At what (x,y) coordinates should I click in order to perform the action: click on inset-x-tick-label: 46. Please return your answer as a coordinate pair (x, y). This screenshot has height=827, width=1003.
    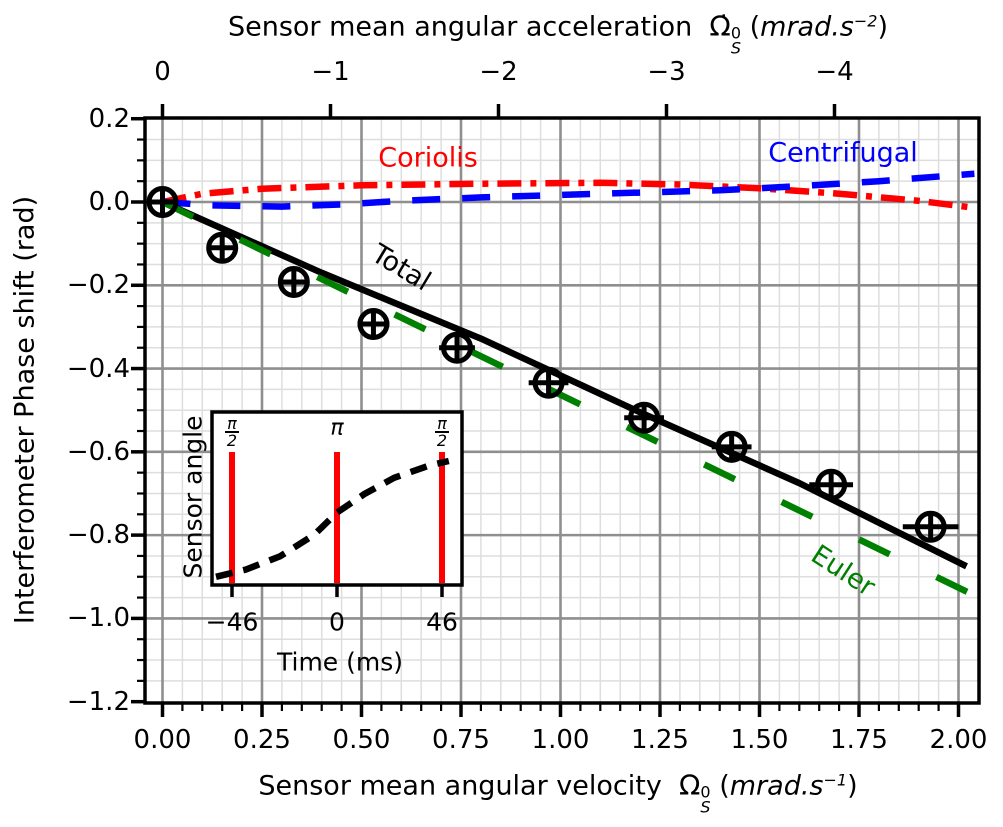
    Looking at the image, I should click on (442, 622).